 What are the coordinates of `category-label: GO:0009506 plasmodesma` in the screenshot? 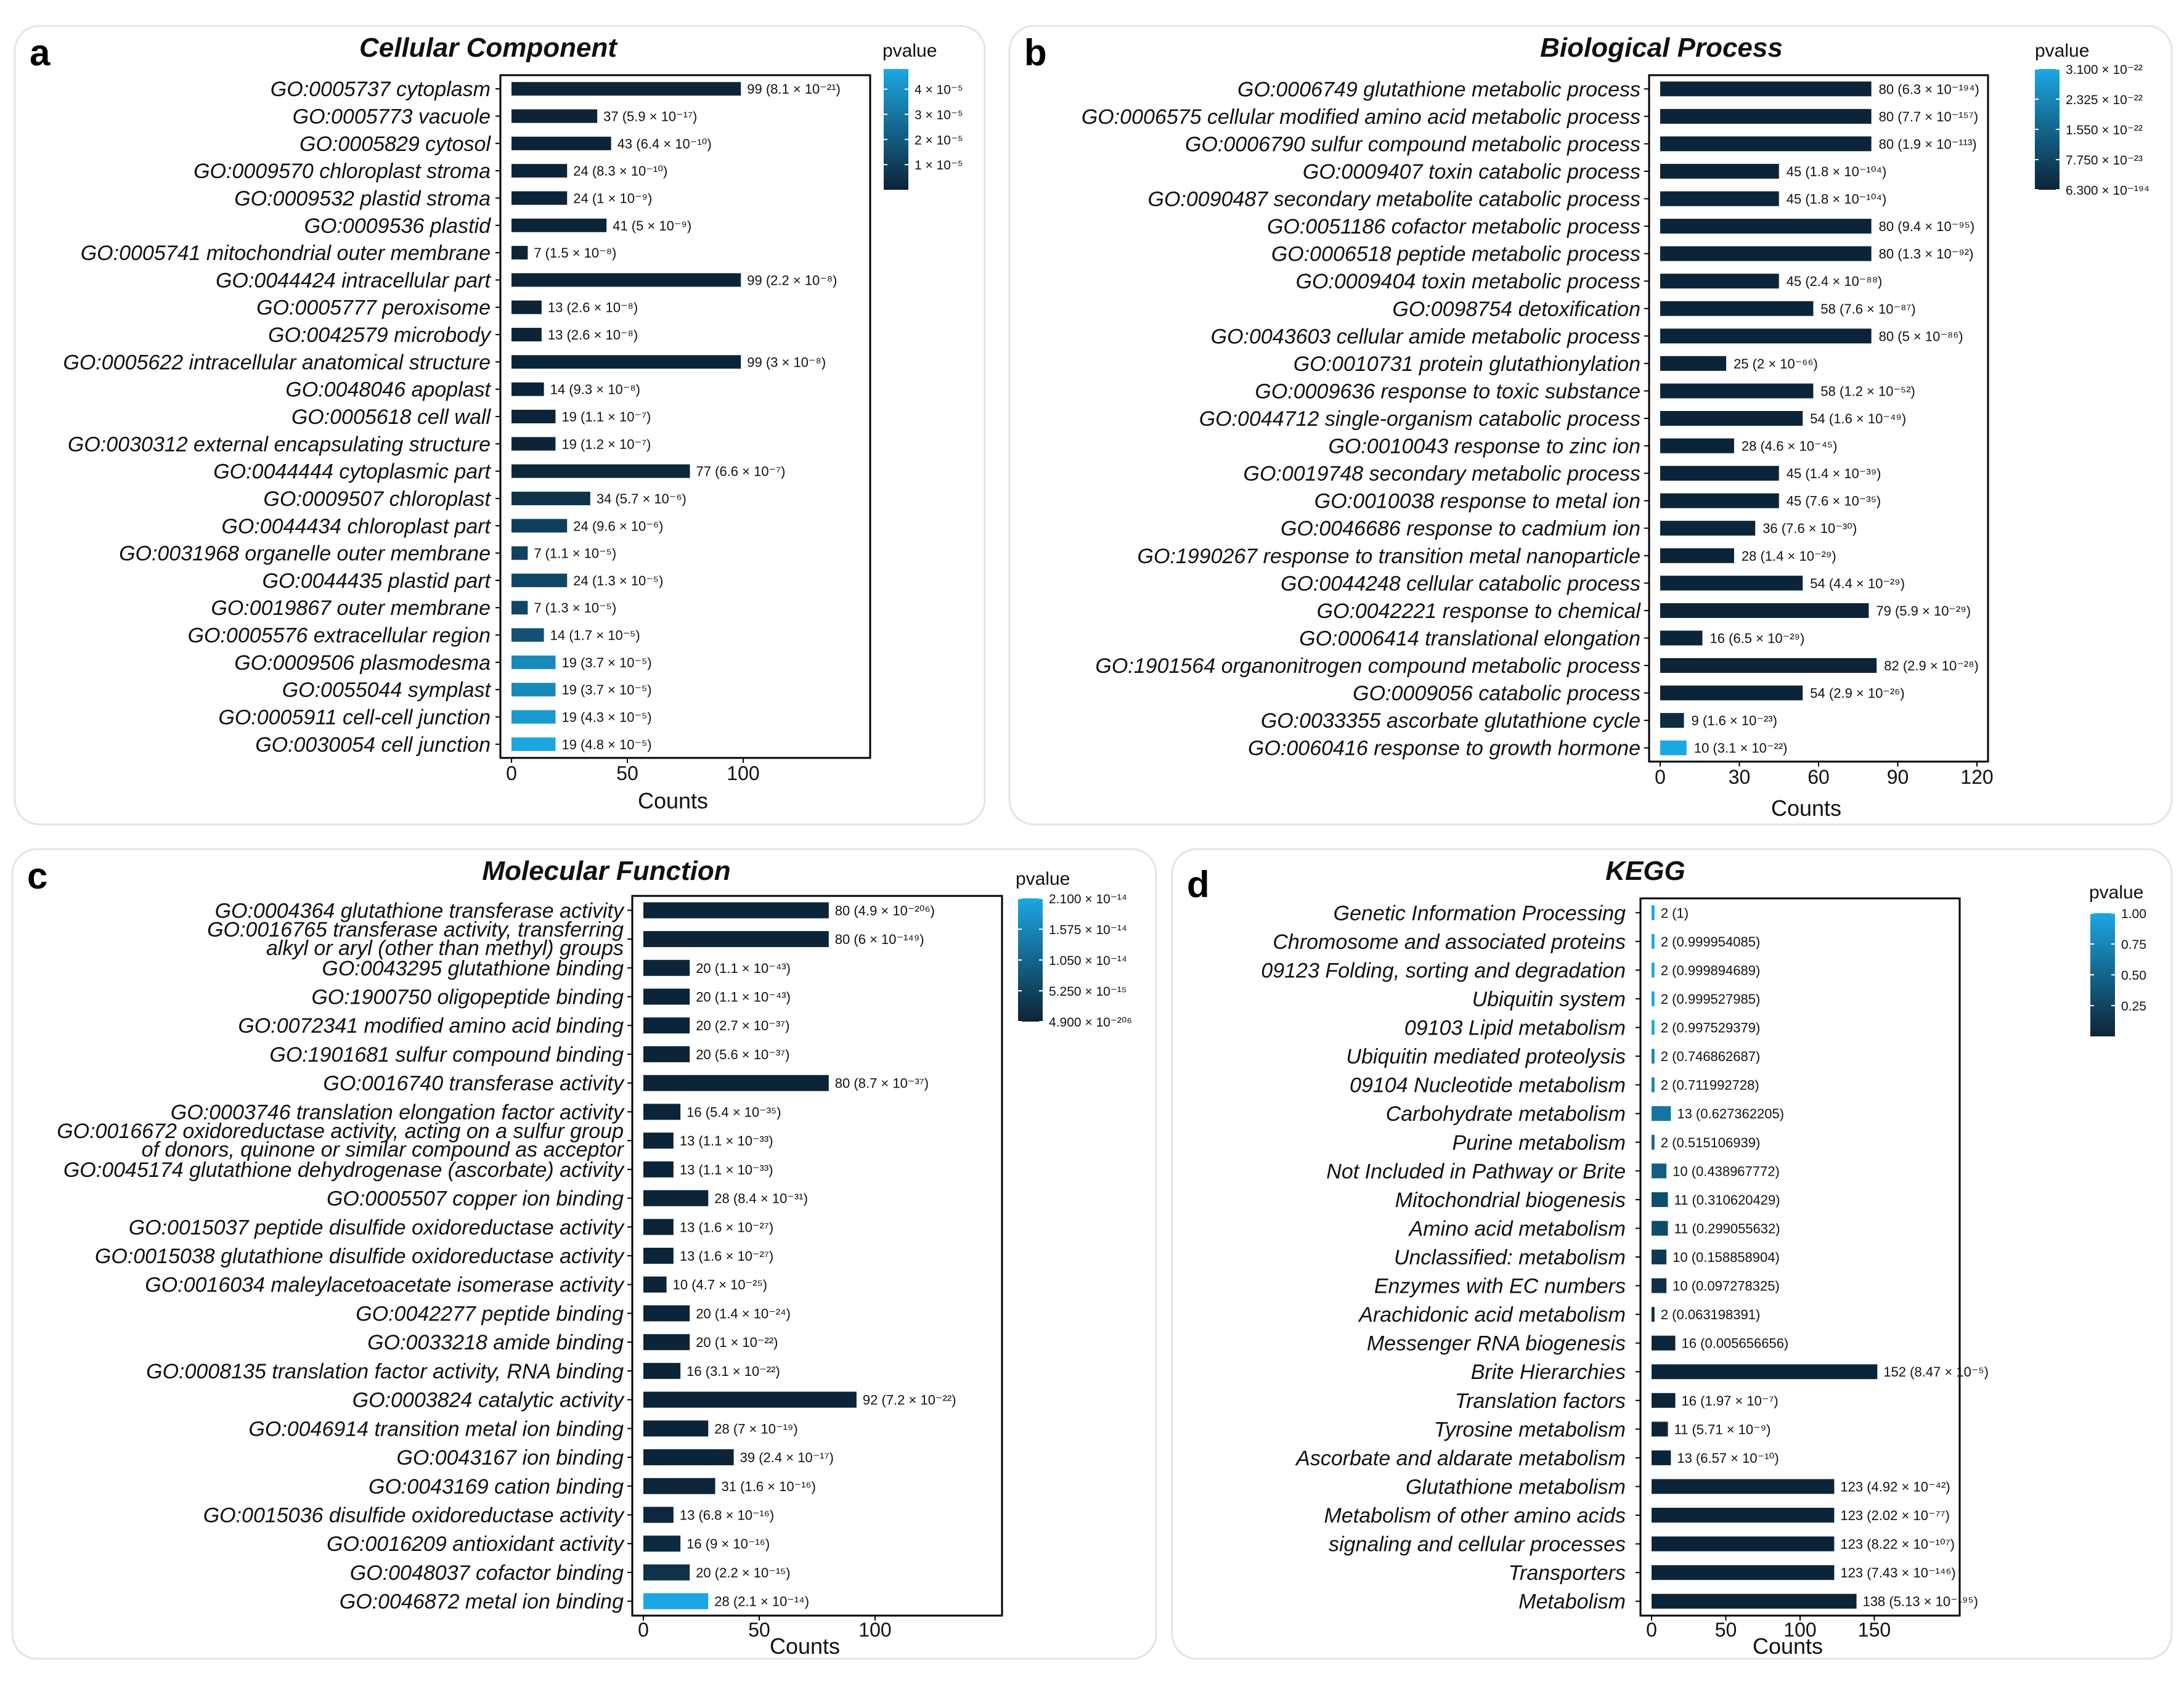 It's located at (363, 663).